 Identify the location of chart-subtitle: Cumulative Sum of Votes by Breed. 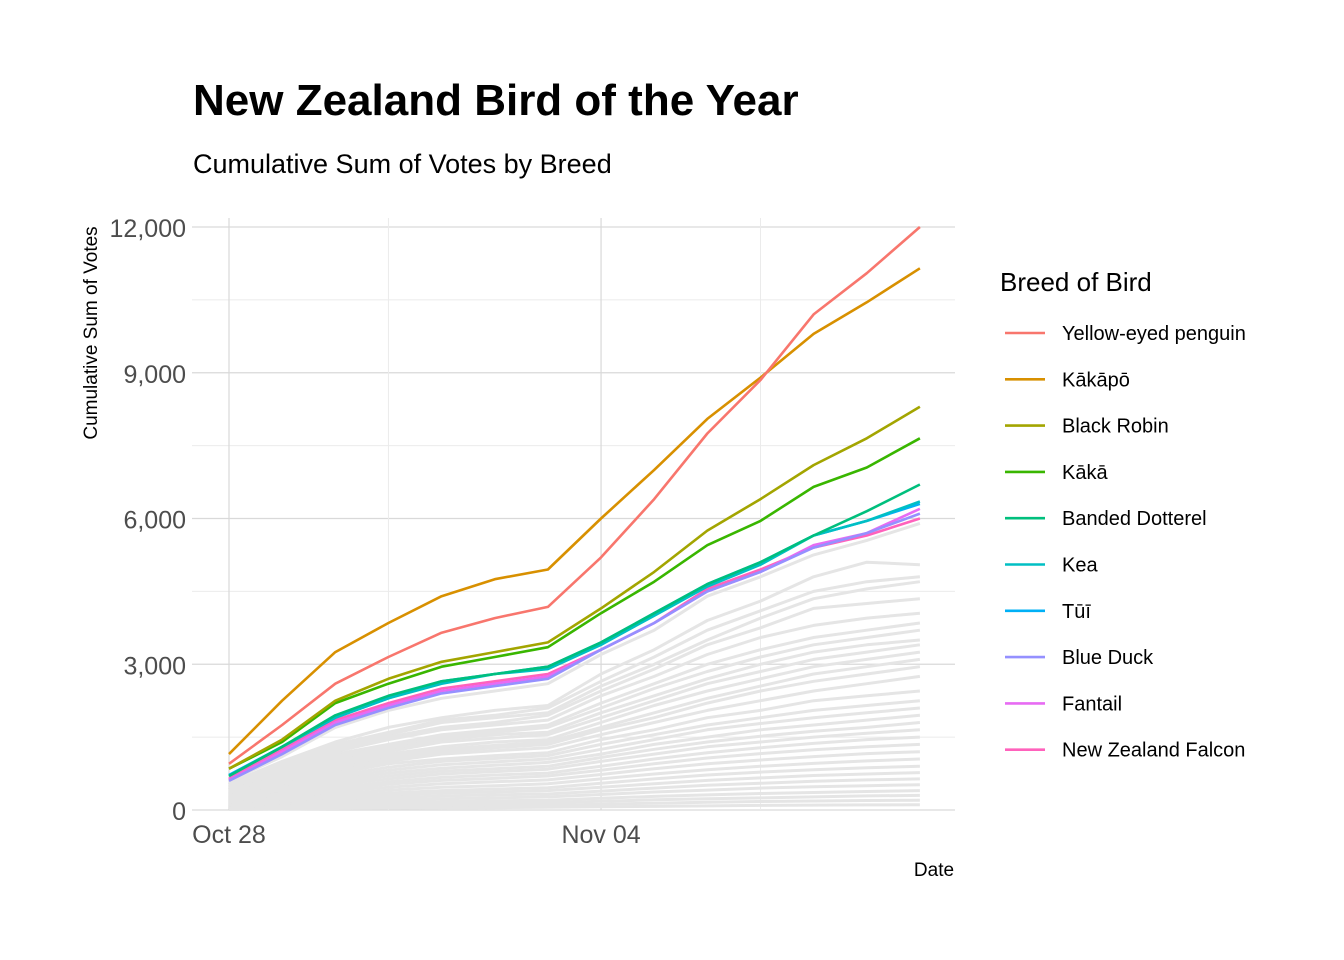
(402, 164).